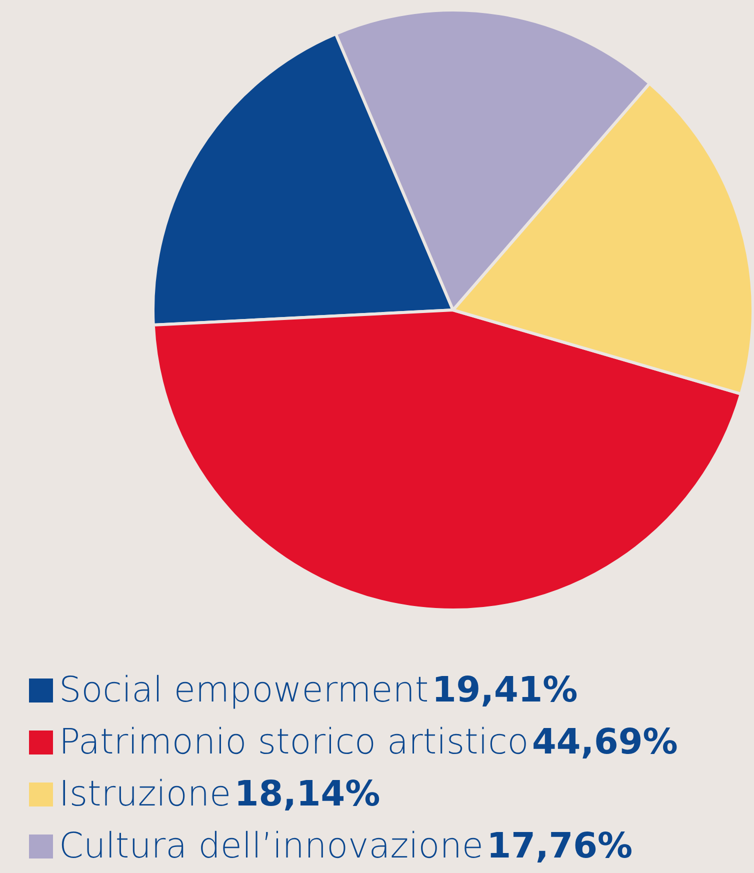 This screenshot has width=754, height=873. What do you see at coordinates (271, 846) in the screenshot?
I see `legend-label: Cultura dell’innovazione` at bounding box center [271, 846].